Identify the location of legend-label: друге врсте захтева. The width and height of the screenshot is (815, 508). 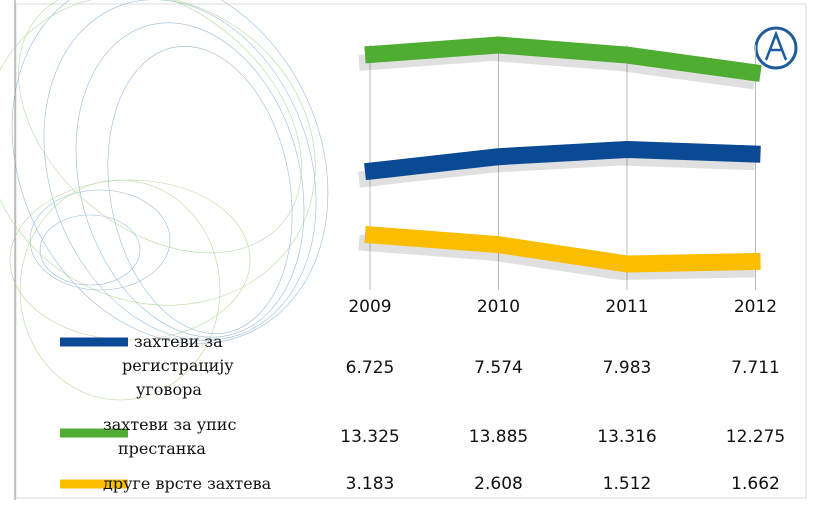
(187, 483).